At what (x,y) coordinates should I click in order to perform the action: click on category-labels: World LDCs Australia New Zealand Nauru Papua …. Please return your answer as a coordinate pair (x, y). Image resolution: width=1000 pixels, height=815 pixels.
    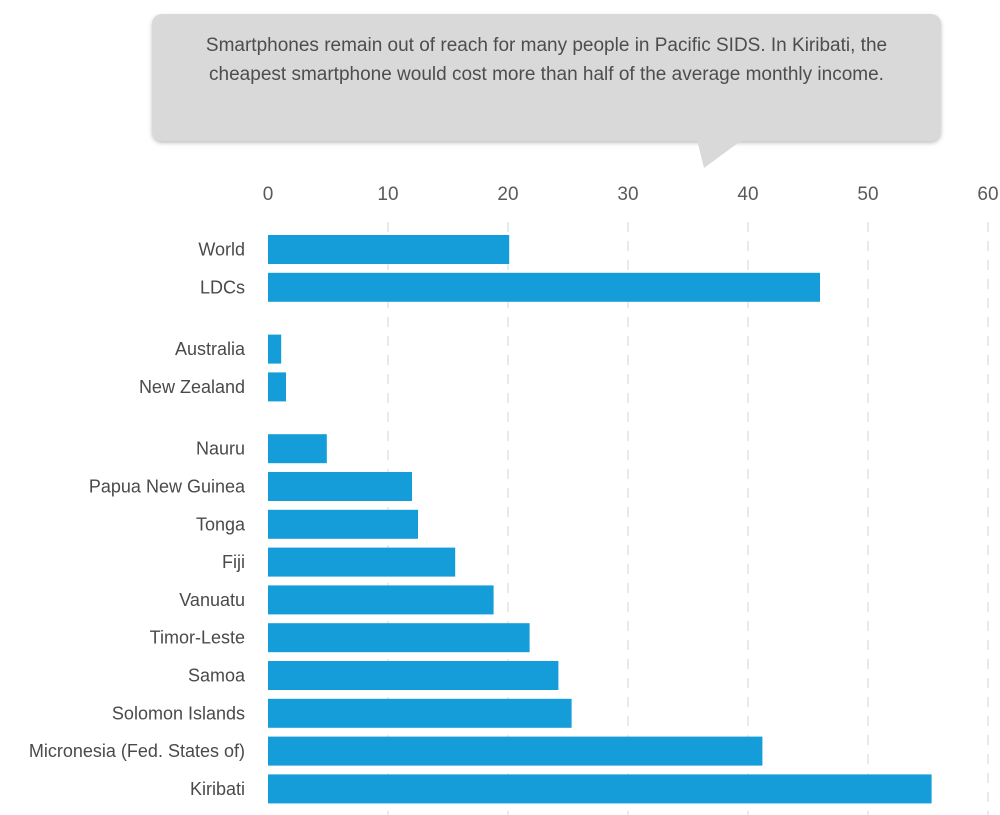
    Looking at the image, I should click on (137, 519).